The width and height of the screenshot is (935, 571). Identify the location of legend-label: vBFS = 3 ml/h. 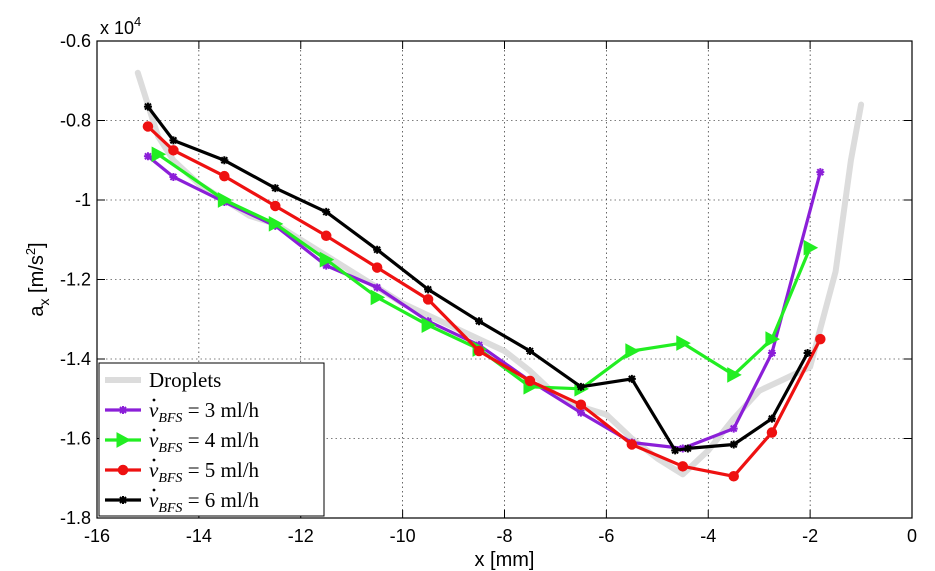
(204, 412).